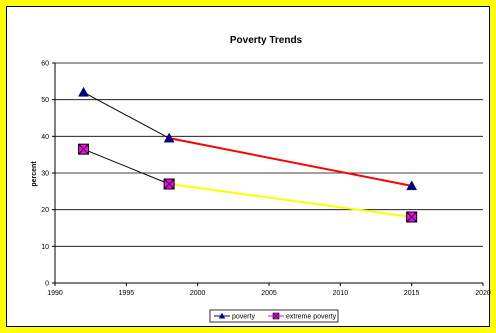 This screenshot has width=496, height=333. Describe the element at coordinates (341, 293) in the screenshot. I see `x-tick-label-2010: 2010` at that location.